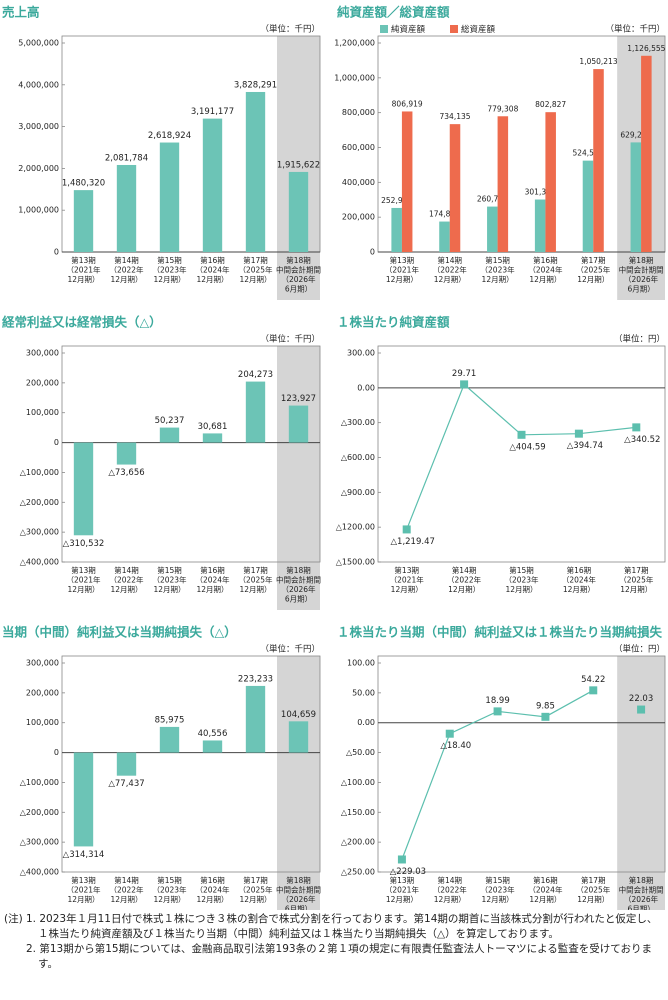  Describe the element at coordinates (587, 153) in the screenshot. I see `value-label: 524,570` at that location.